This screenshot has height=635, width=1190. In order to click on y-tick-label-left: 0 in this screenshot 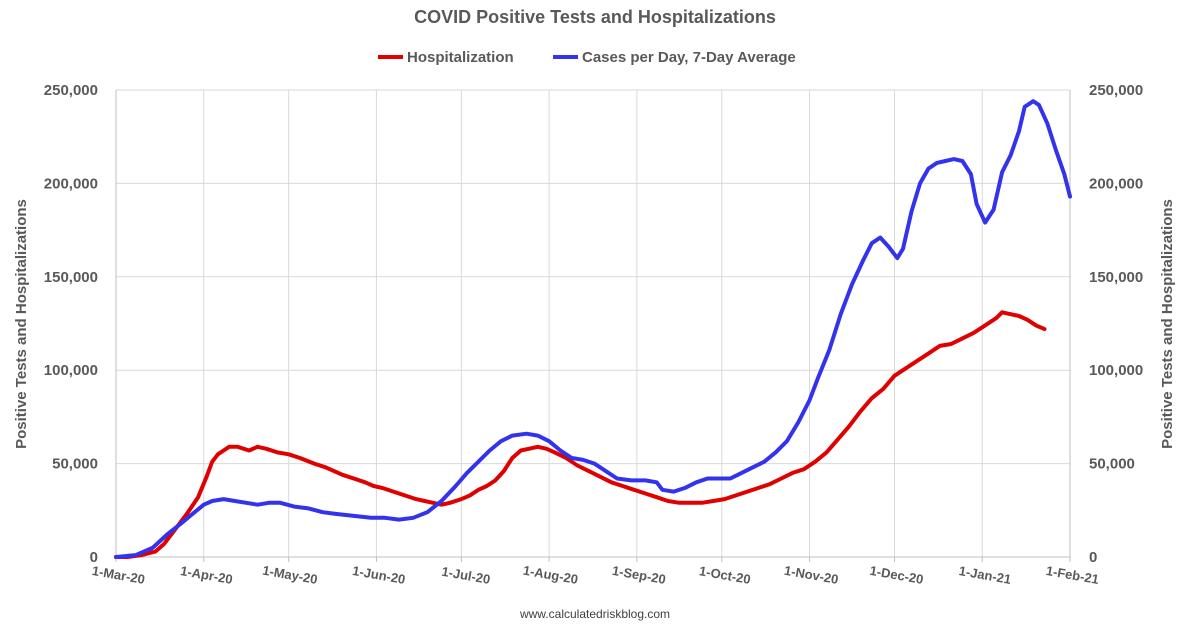, I will do `click(94, 557)`.